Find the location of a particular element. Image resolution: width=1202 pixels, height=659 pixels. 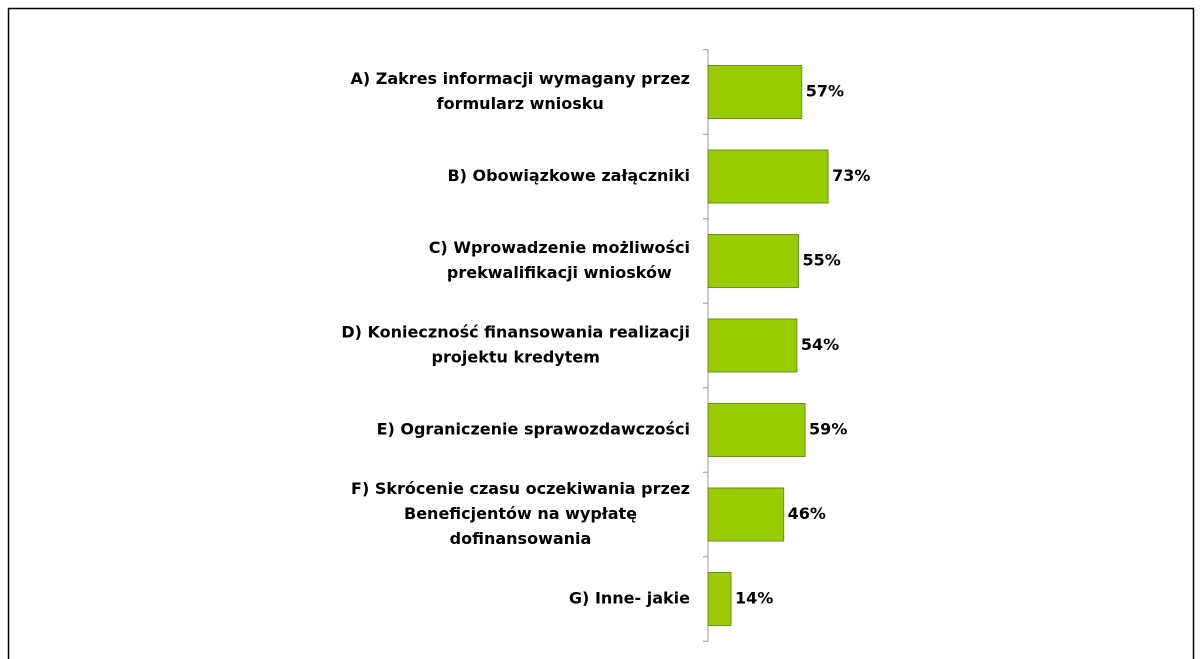

value-label: 57% is located at coordinates (825, 91).